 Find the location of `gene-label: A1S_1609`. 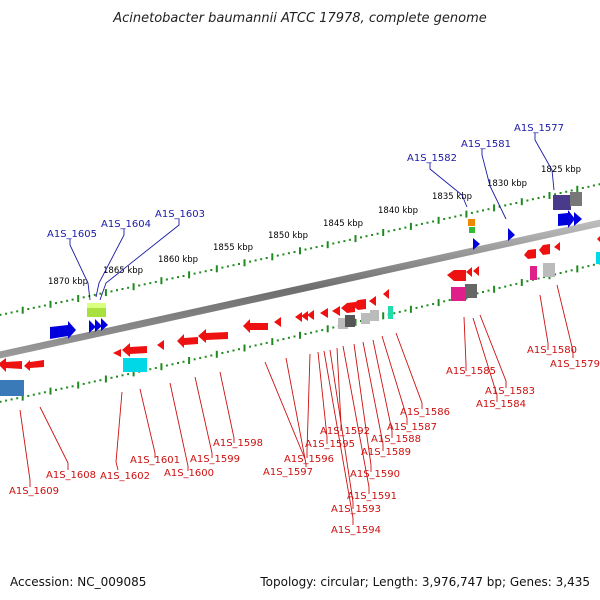

gene-label: A1S_1609 is located at coordinates (34, 491).